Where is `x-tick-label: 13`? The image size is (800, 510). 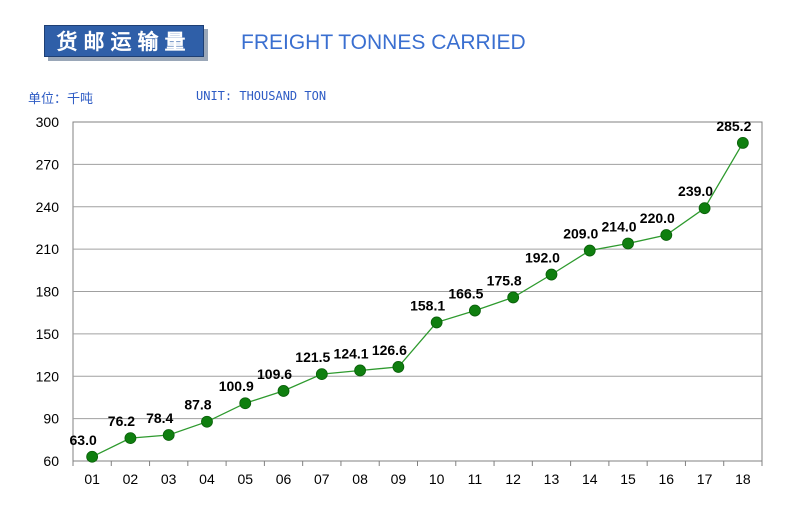 x-tick-label: 13 is located at coordinates (552, 479).